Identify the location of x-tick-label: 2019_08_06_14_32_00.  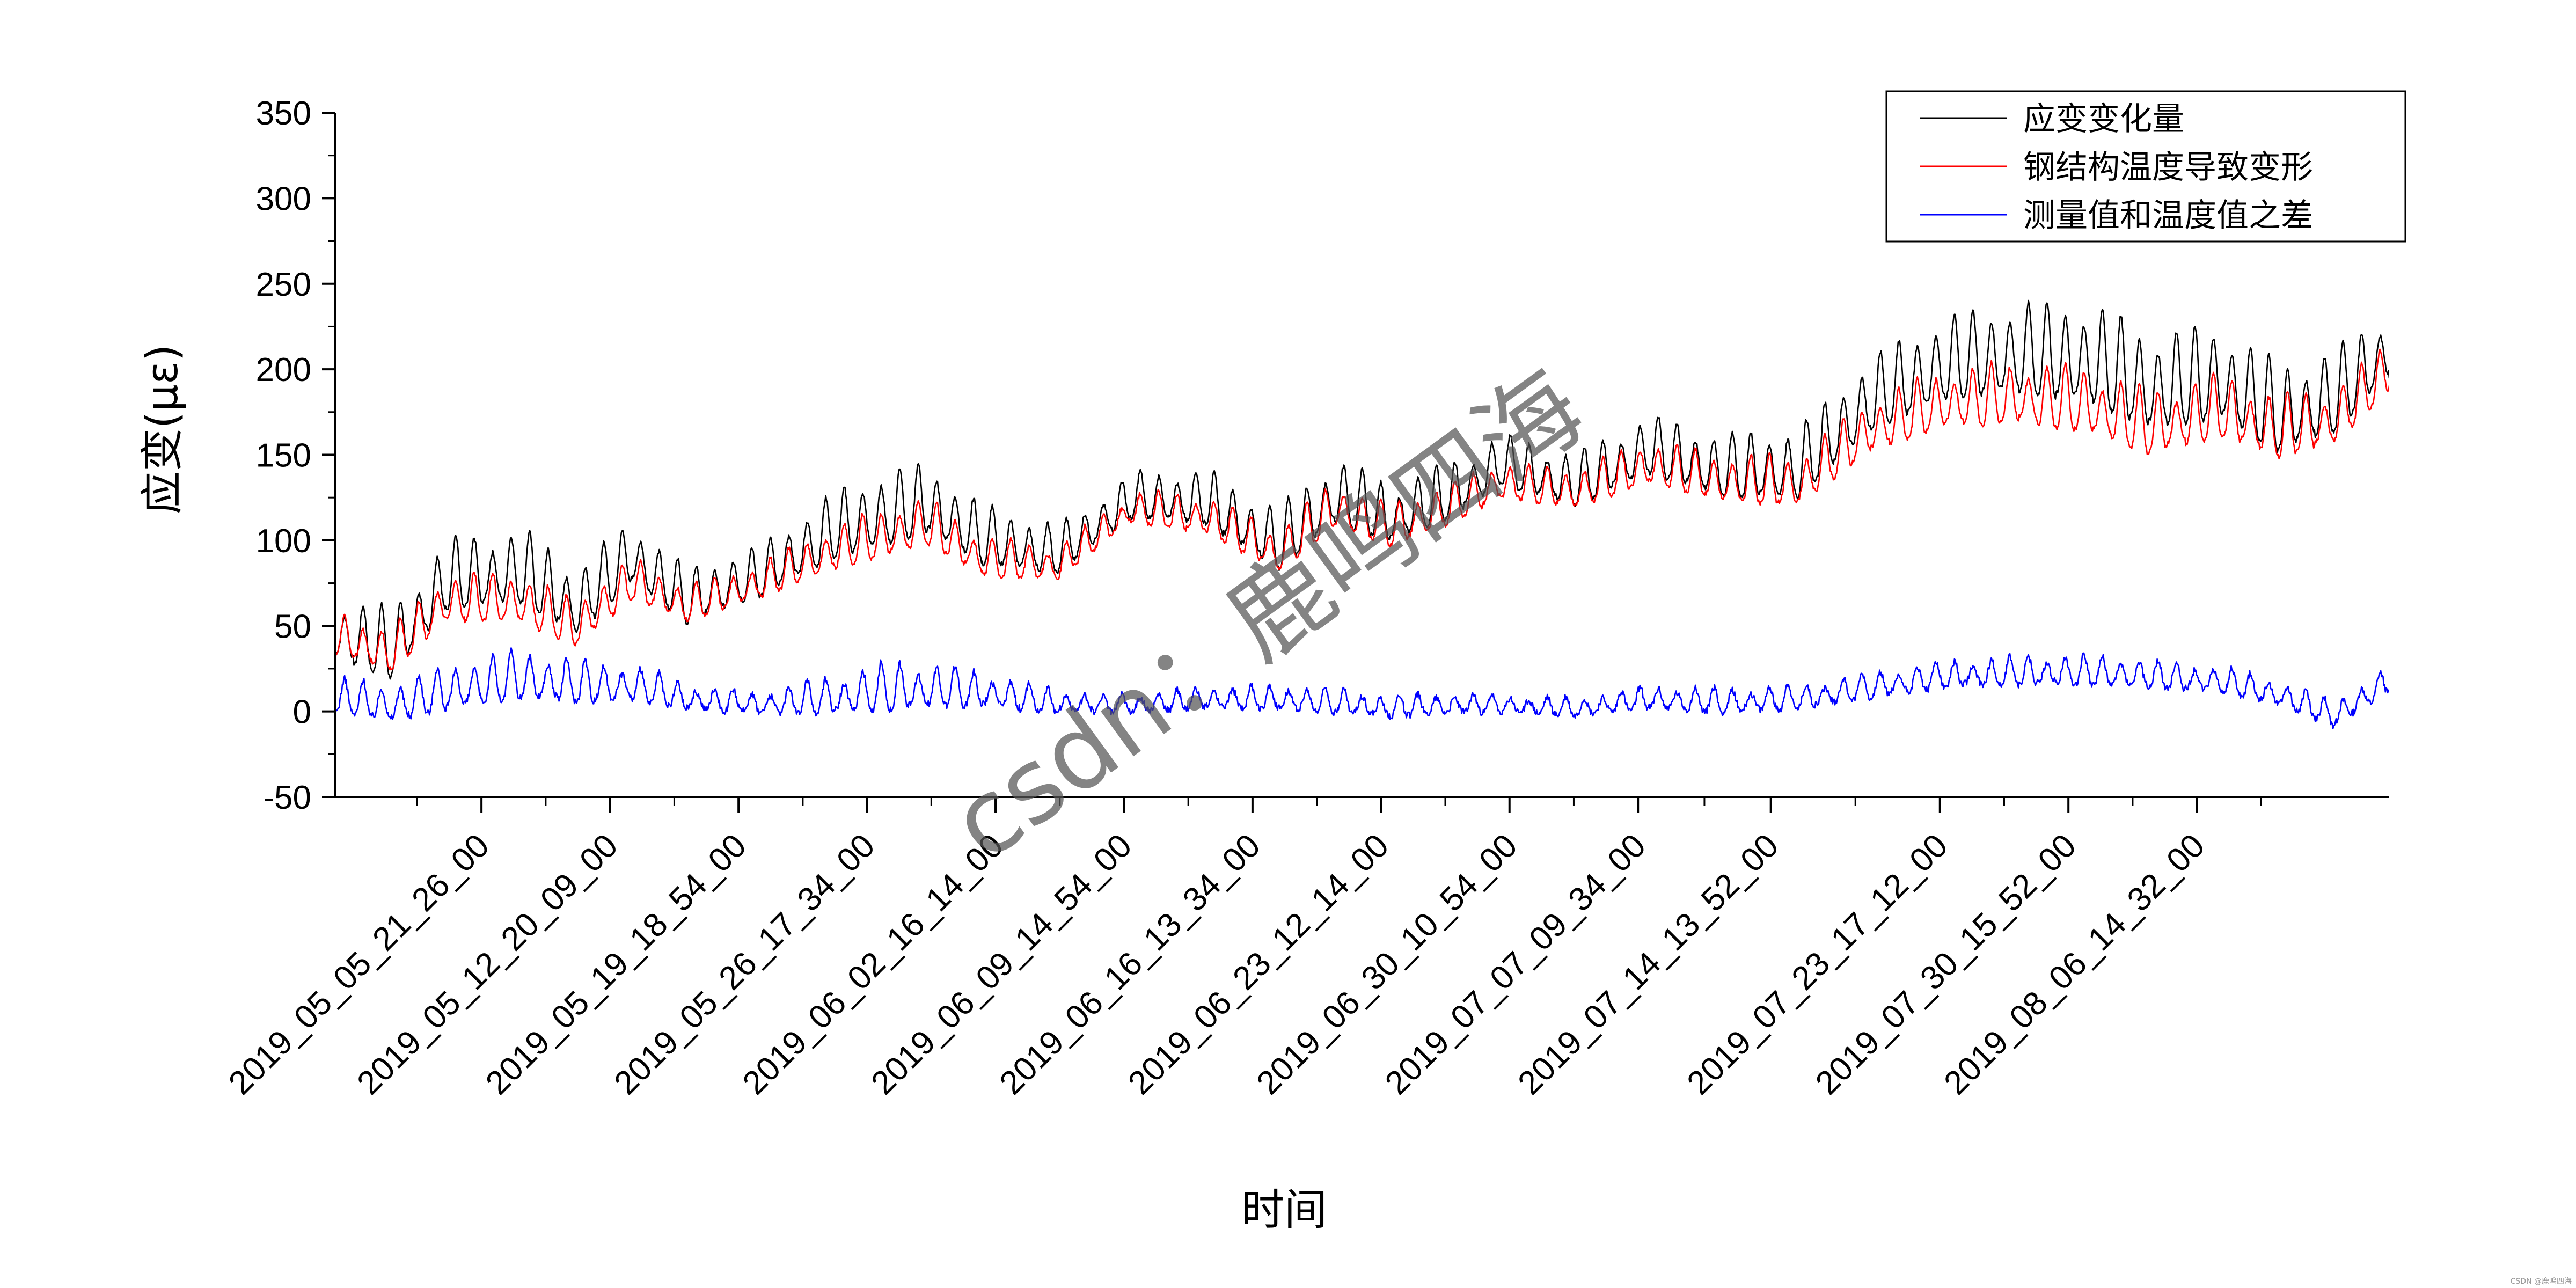
(2074, 964).